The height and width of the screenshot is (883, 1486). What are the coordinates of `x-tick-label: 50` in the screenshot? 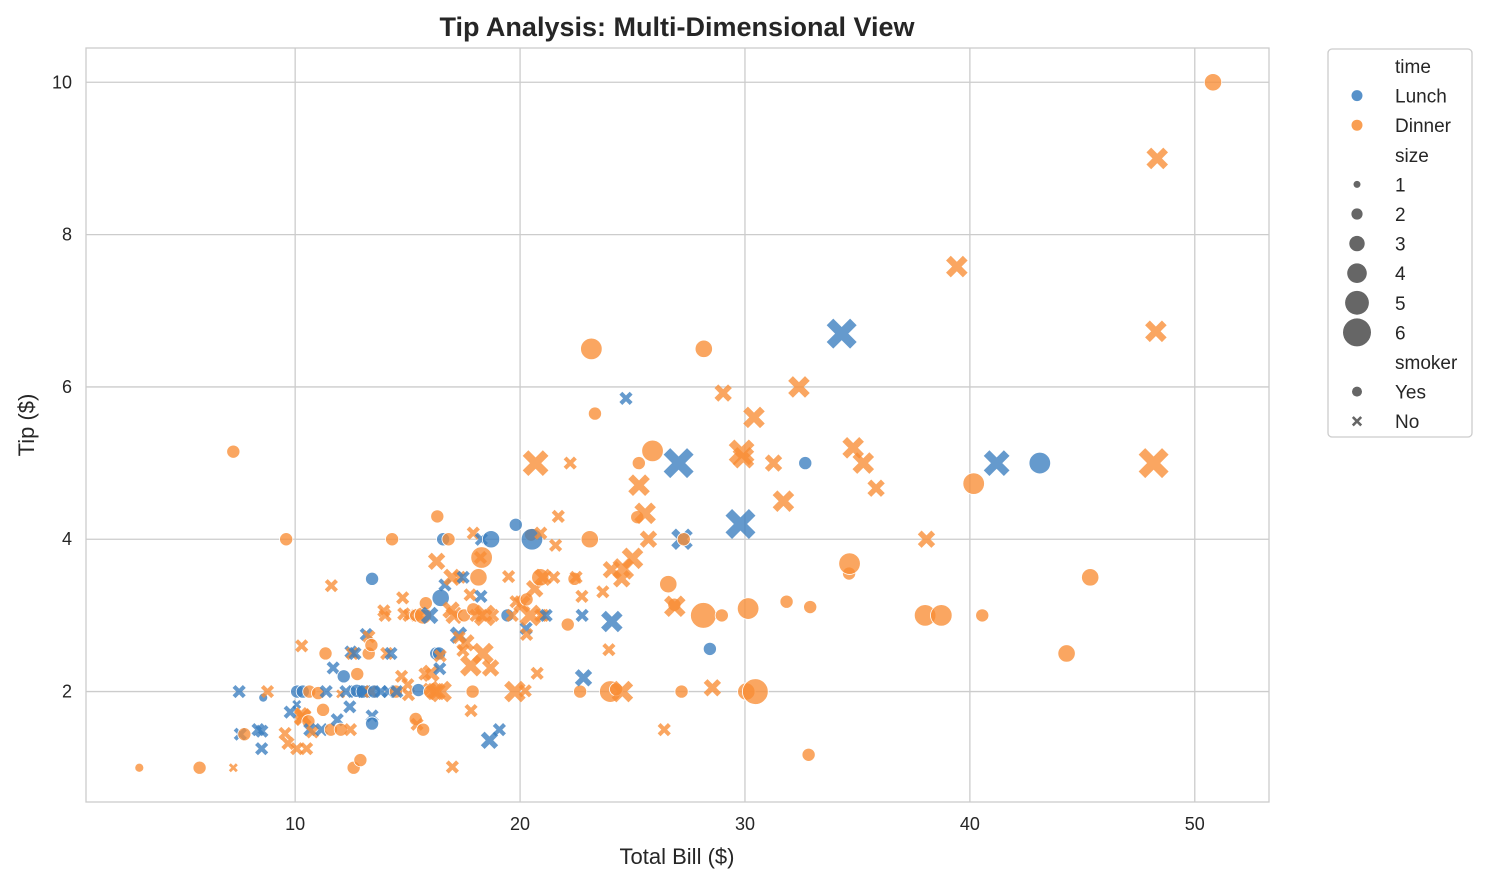 It's located at (1195, 824).